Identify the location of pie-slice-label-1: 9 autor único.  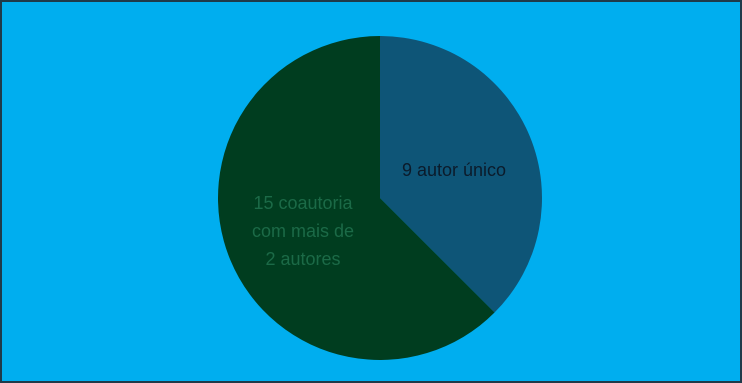
(454, 170).